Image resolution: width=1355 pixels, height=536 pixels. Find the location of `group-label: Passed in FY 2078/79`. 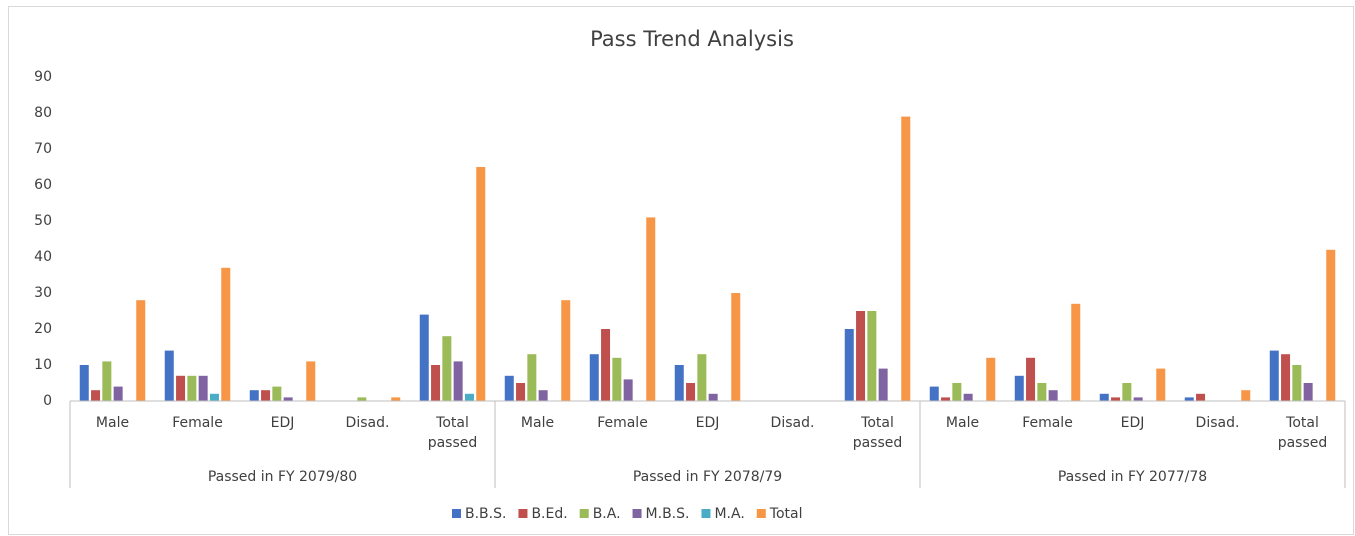

group-label: Passed in FY 2078/79 is located at coordinates (707, 477).